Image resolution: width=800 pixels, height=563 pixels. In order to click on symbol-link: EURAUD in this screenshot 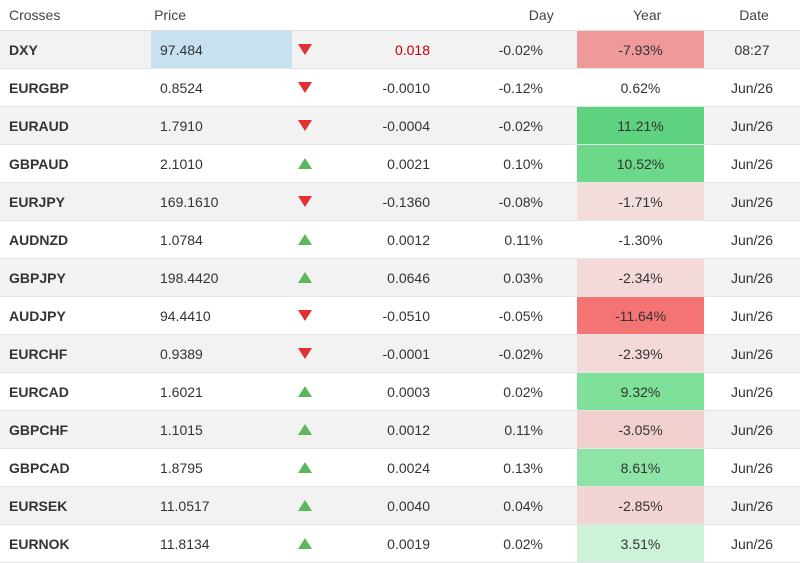, I will do `click(39, 125)`.